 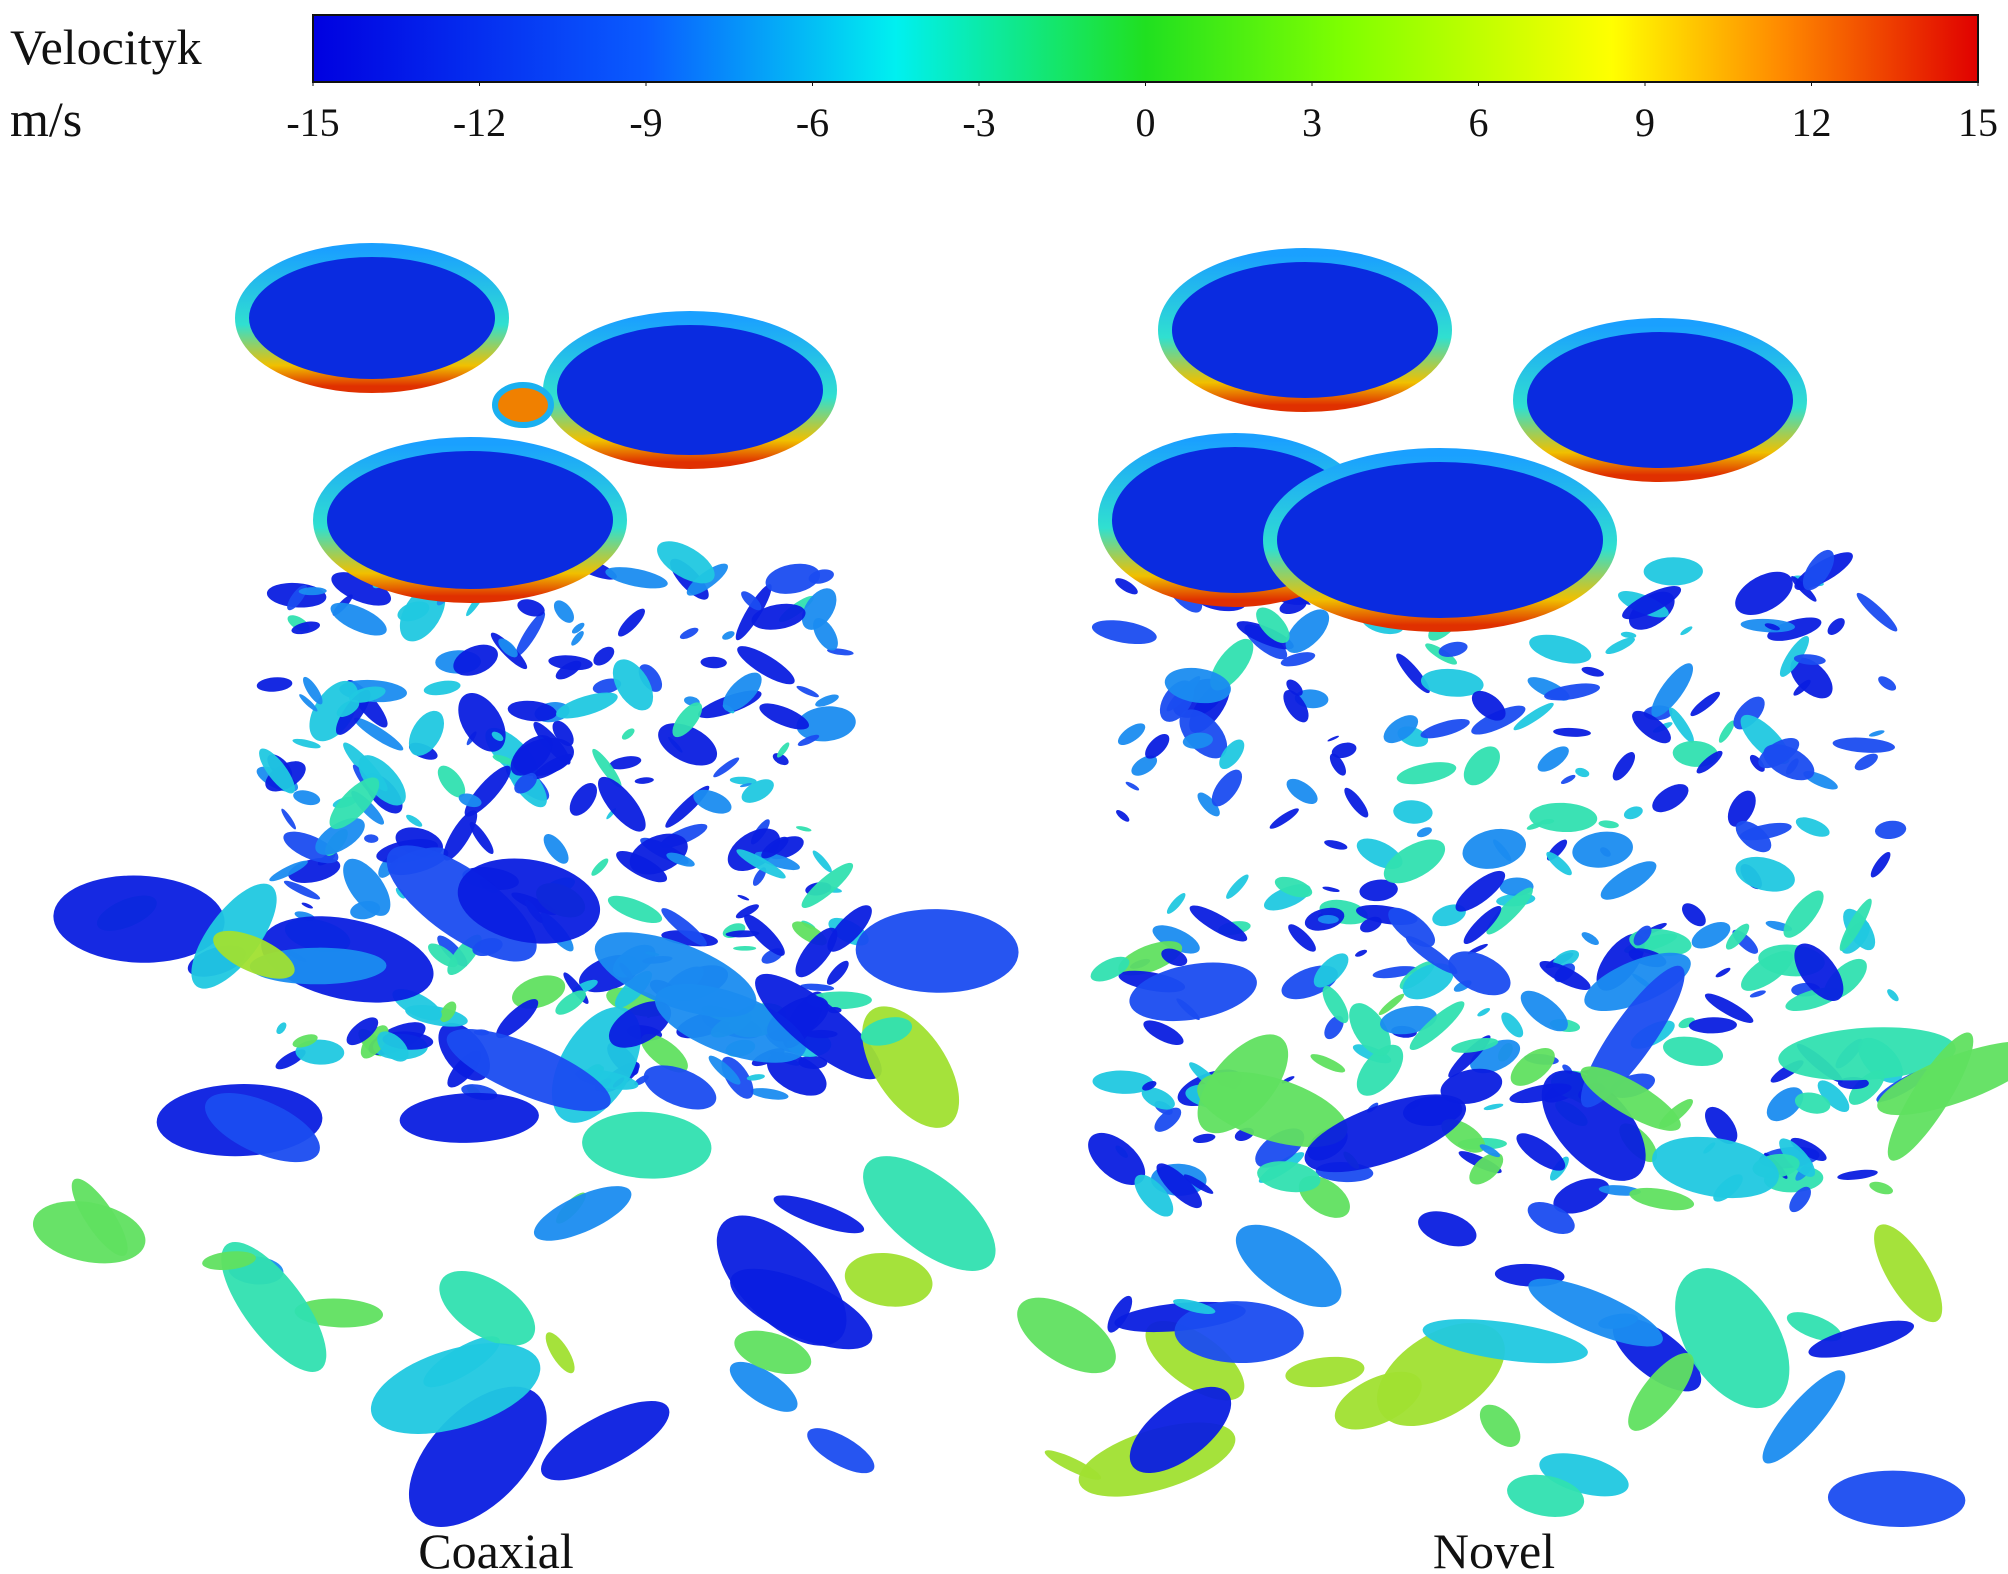 What do you see at coordinates (1645, 122) in the screenshot?
I see `tick-label: 9` at bounding box center [1645, 122].